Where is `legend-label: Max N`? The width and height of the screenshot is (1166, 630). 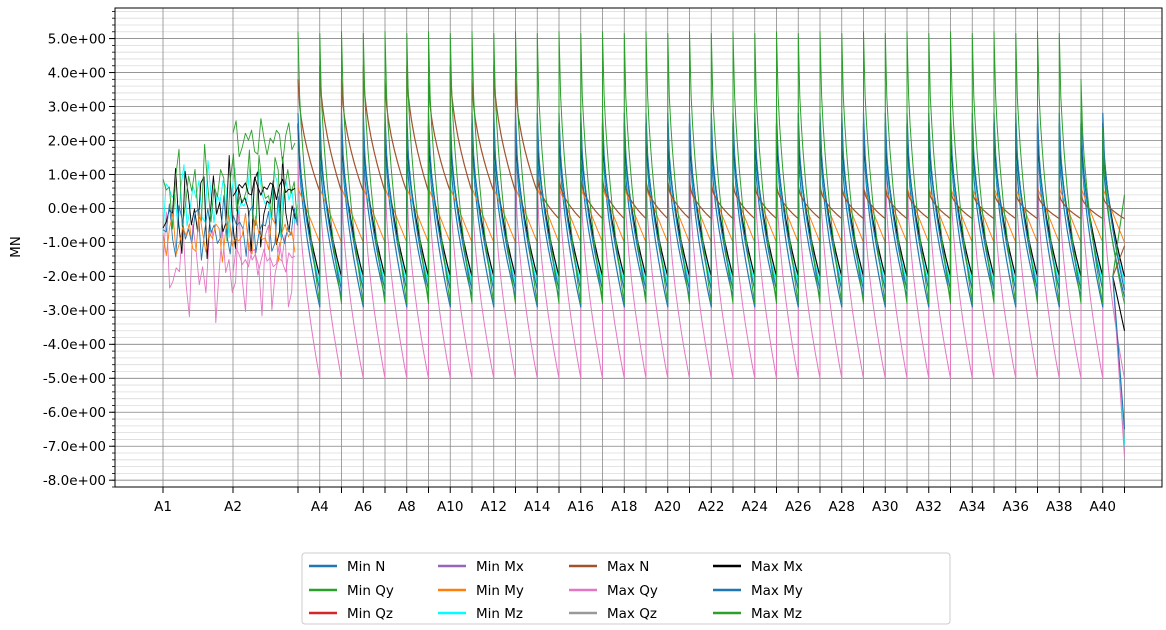 legend-label: Max N is located at coordinates (628, 567).